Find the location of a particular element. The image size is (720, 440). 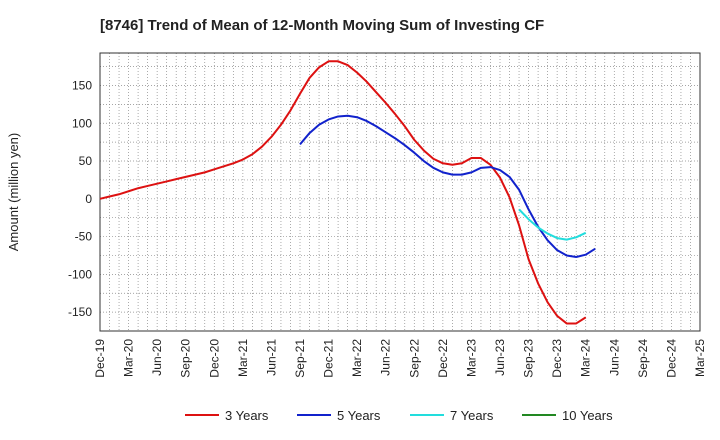

legend-label: 10 Years is located at coordinates (587, 415).